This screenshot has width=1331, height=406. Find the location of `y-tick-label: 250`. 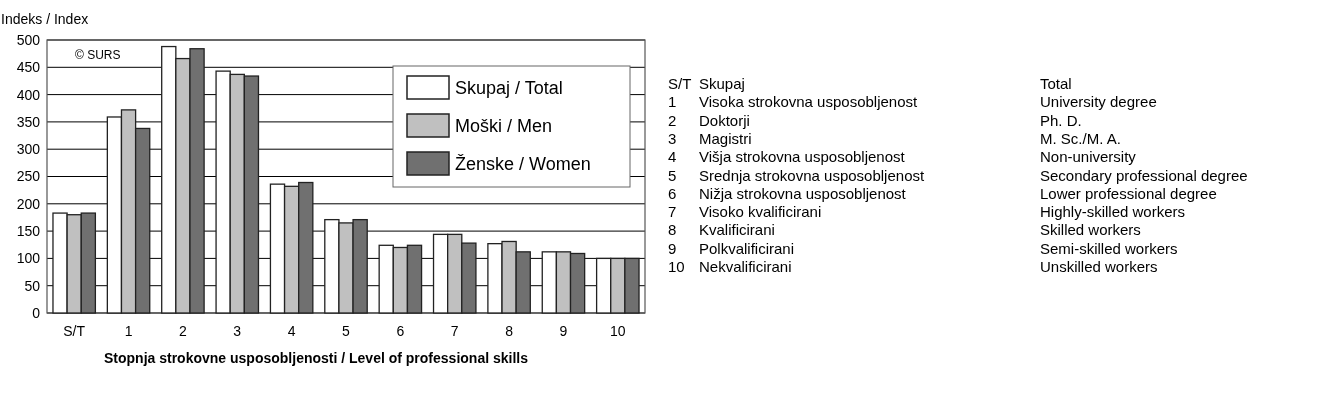

y-tick-label: 250 is located at coordinates (28, 176).